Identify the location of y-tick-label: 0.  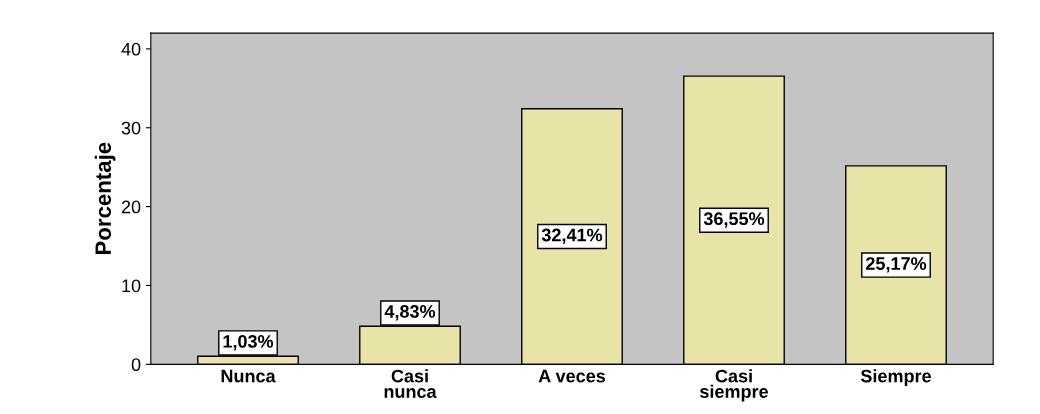
(136, 365).